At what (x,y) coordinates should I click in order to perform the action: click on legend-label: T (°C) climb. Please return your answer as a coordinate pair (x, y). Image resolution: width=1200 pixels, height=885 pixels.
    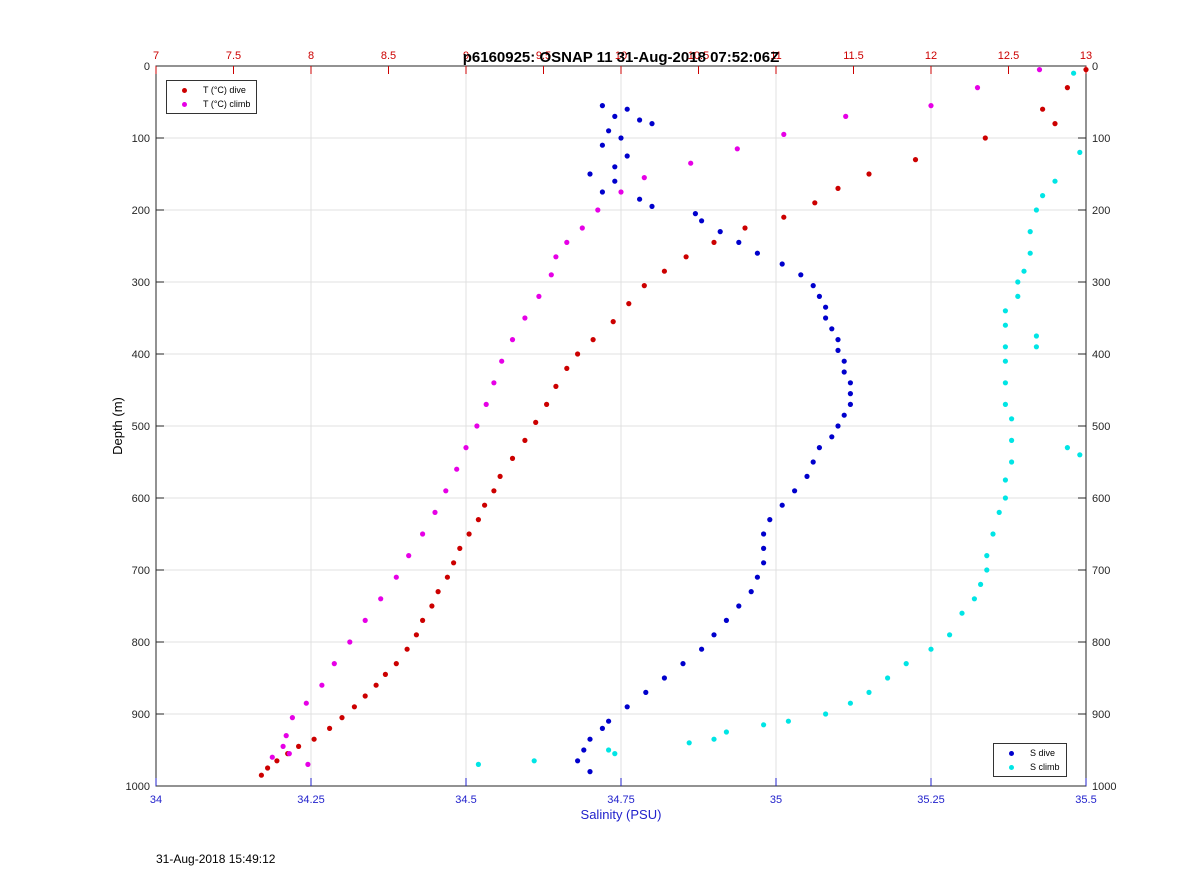
    Looking at the image, I should click on (227, 104).